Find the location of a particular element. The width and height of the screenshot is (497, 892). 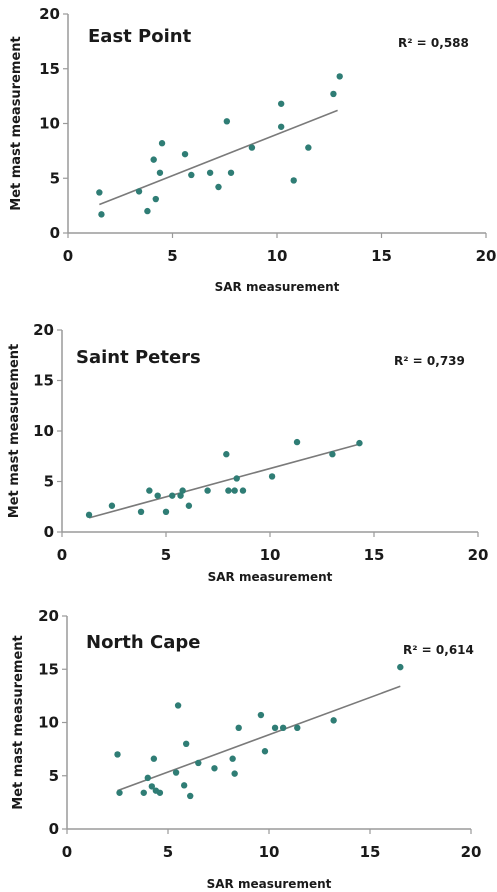

x-tick-label: 15 is located at coordinates (370, 852).